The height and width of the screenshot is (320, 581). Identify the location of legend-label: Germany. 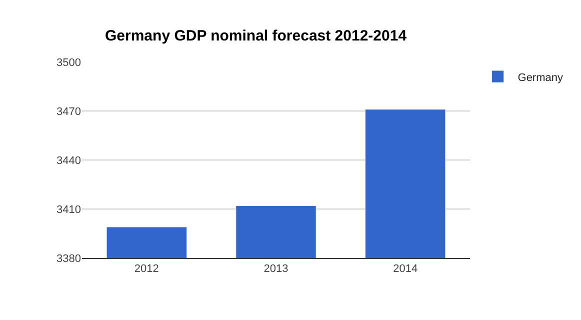
(541, 78).